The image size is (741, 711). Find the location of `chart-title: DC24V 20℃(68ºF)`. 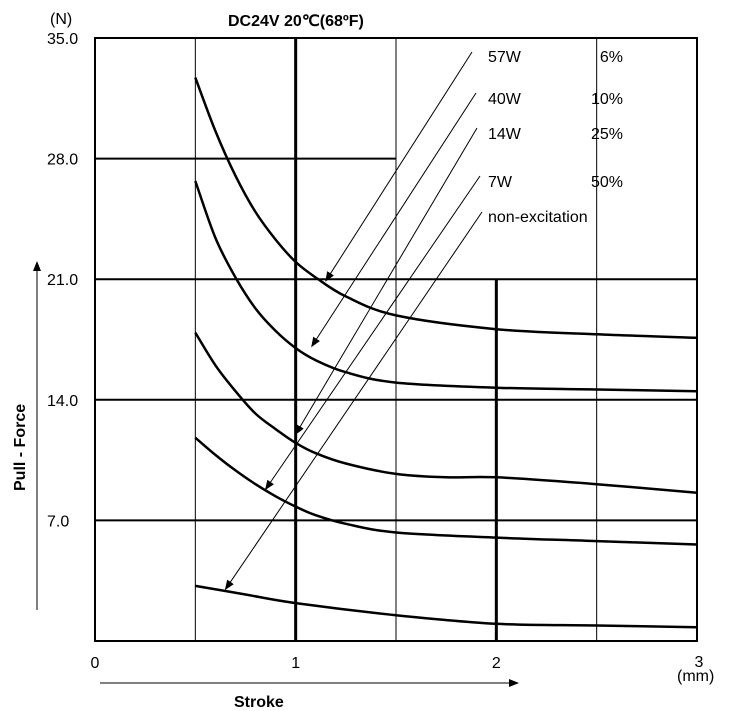

chart-title: DC24V 20℃(68ºF) is located at coordinates (296, 21).